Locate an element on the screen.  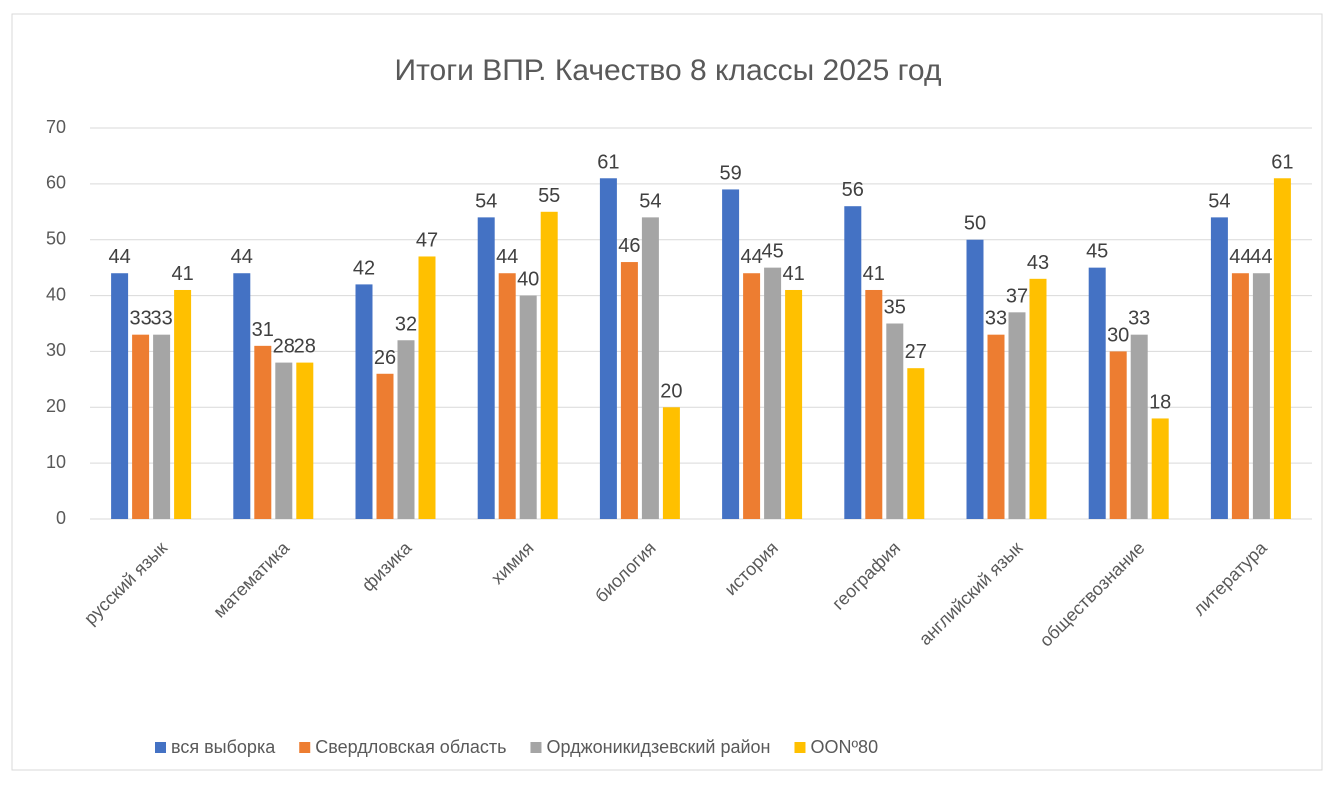
legend-label: Свердловская область is located at coordinates (410, 747).